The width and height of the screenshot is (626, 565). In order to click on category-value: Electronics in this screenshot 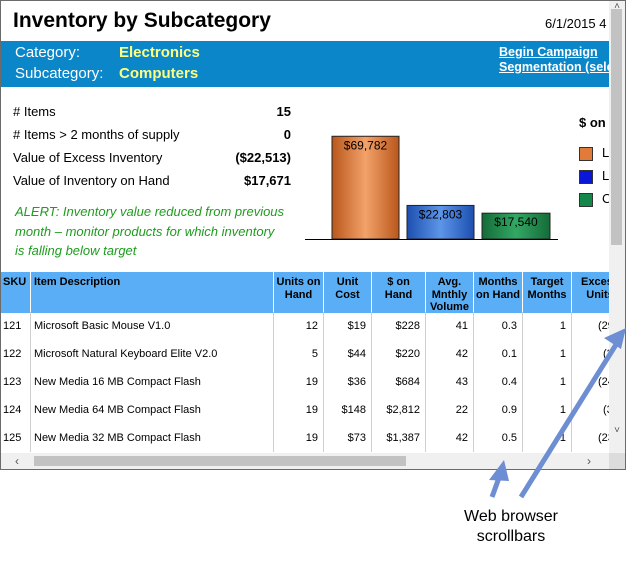, I will do `click(159, 52)`.